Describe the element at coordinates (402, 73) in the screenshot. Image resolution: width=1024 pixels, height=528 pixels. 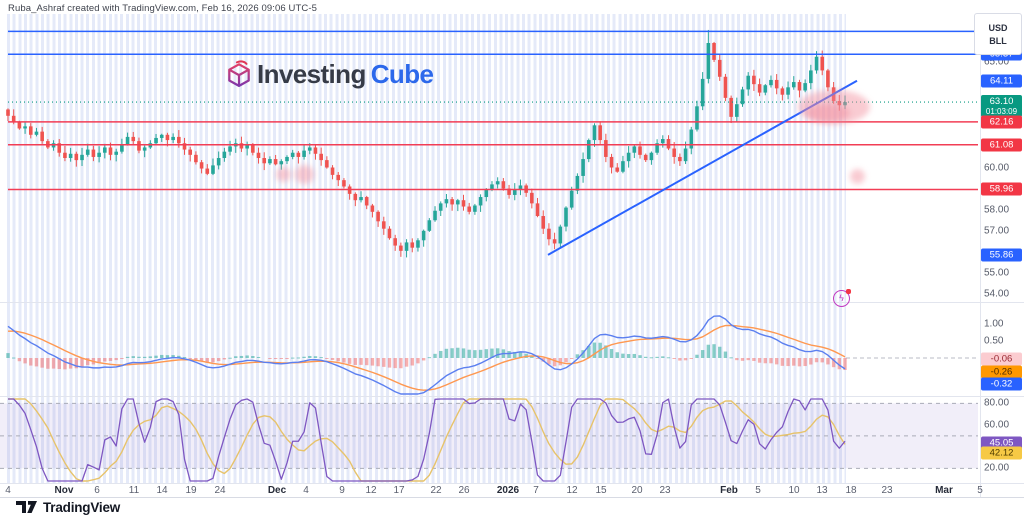
I see `watermark-text-cube: Cube` at that location.